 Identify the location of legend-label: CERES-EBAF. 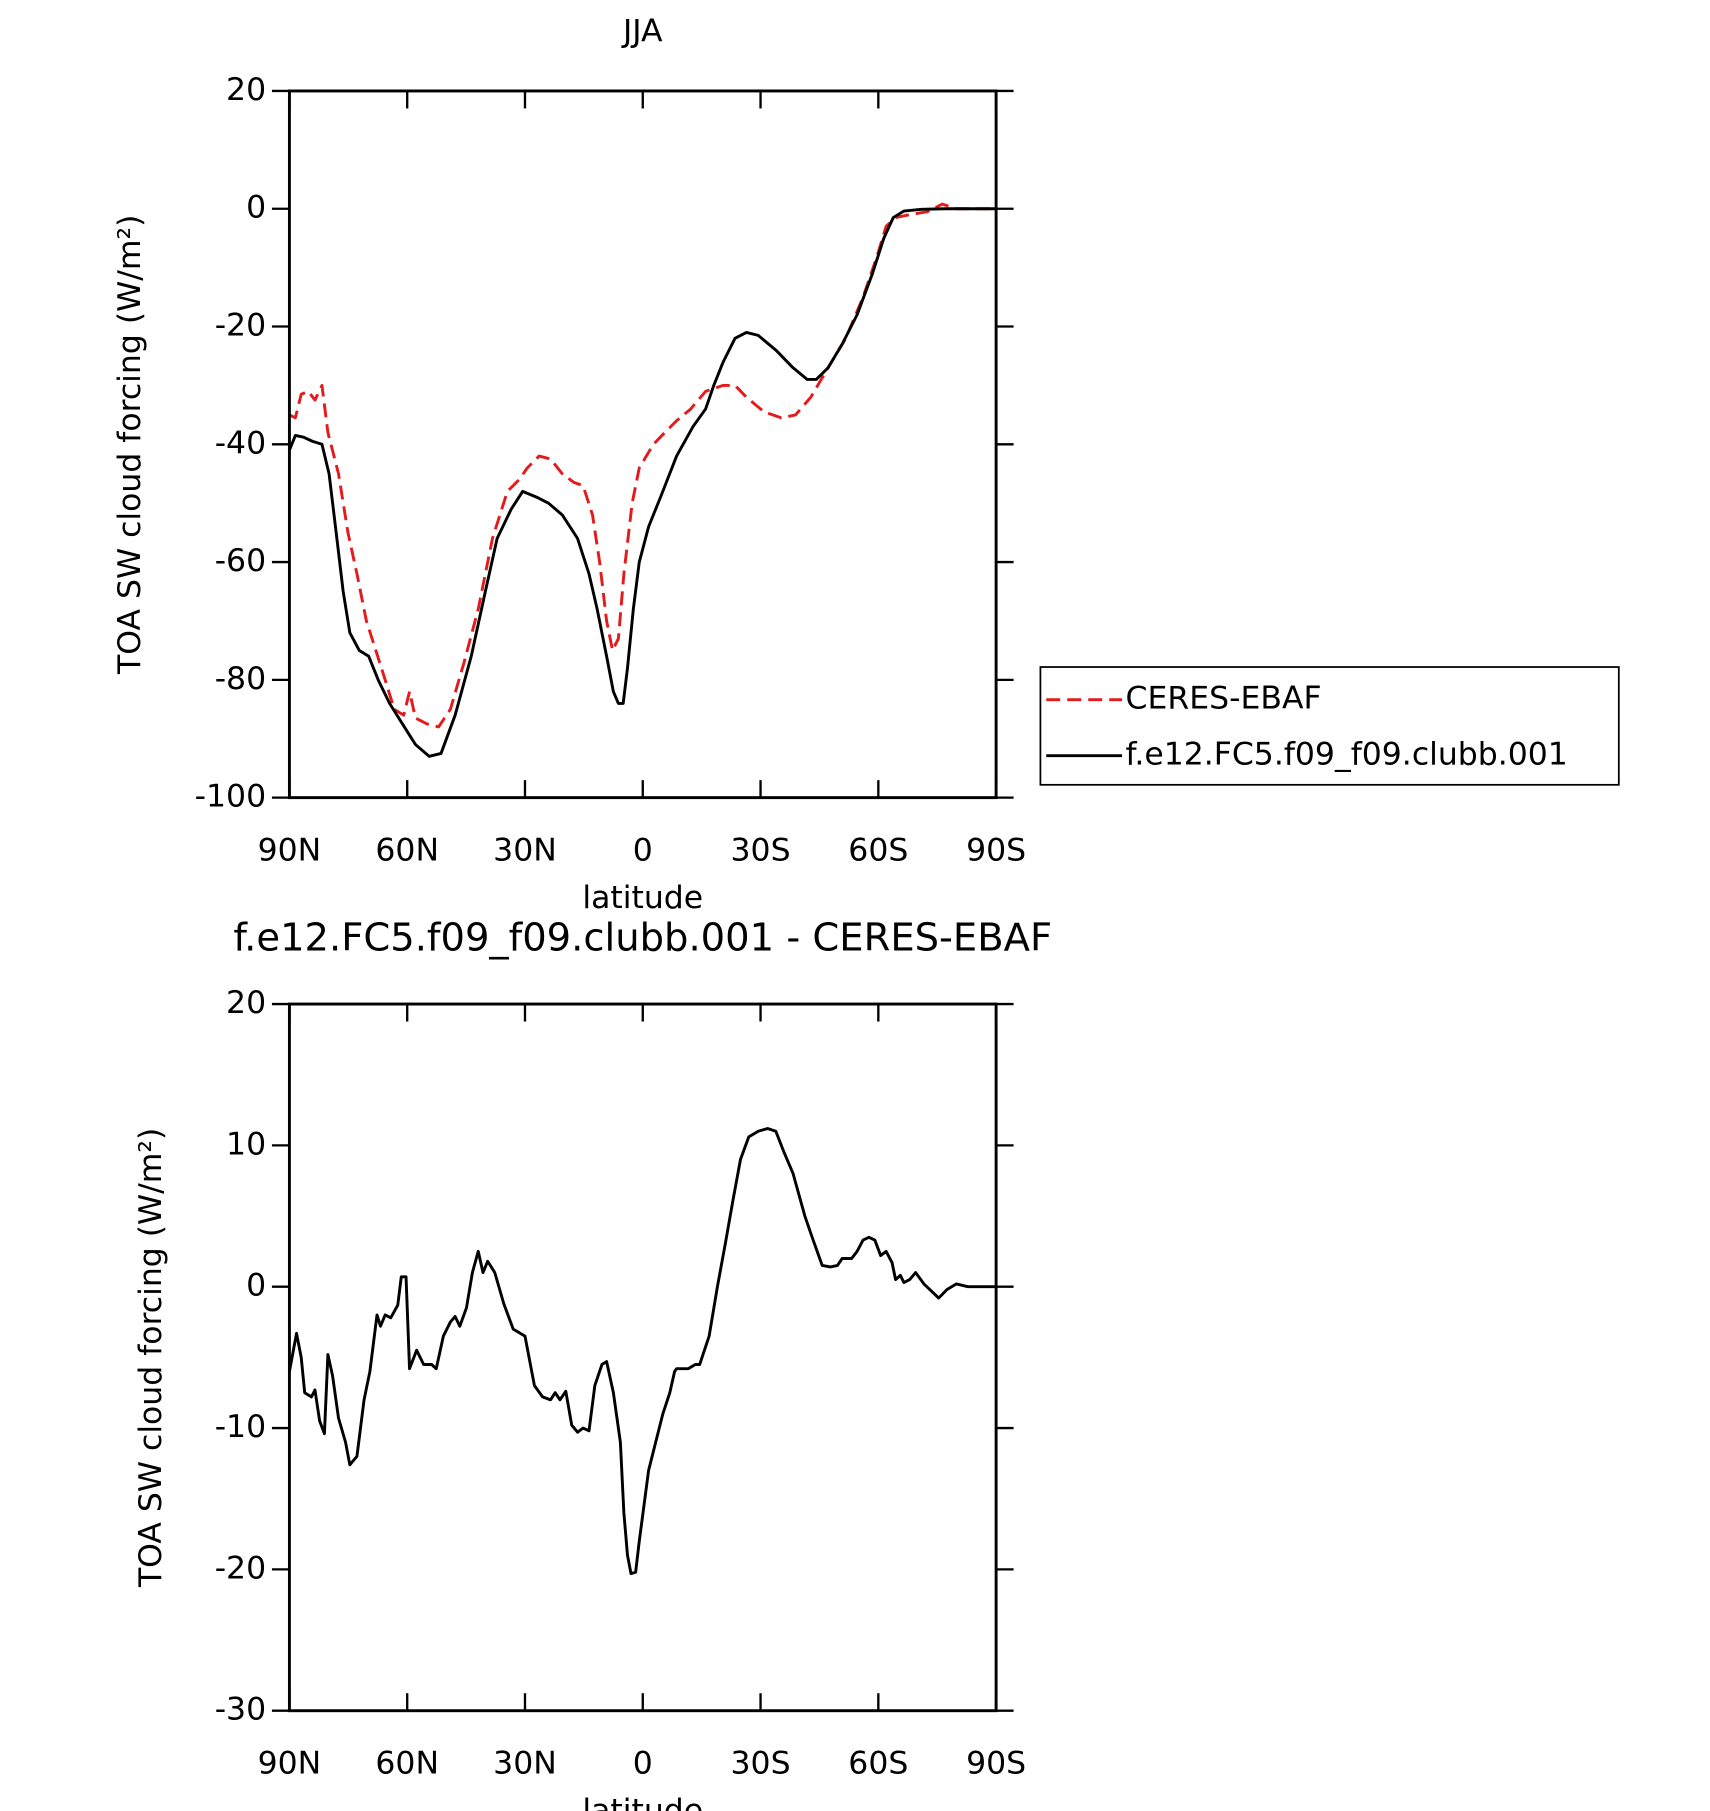
(1224, 699).